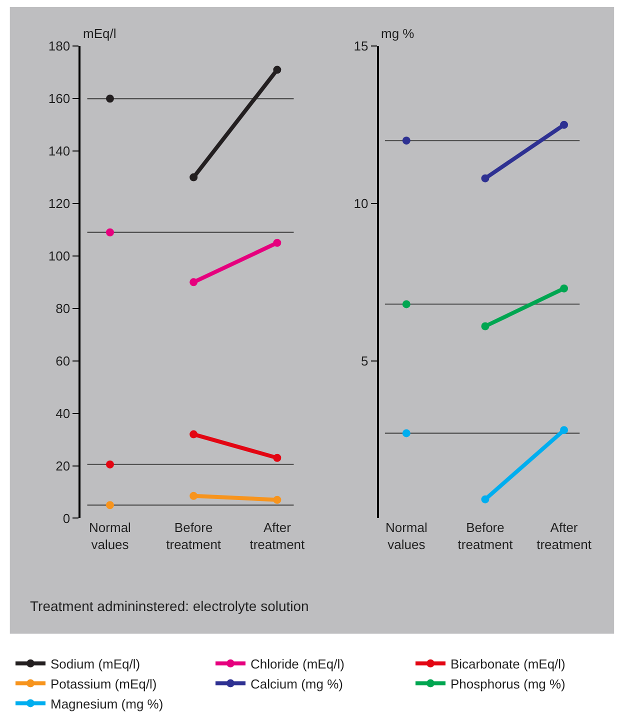 This screenshot has height=725, width=629. I want to click on y-tick-label: 10, so click(361, 204).